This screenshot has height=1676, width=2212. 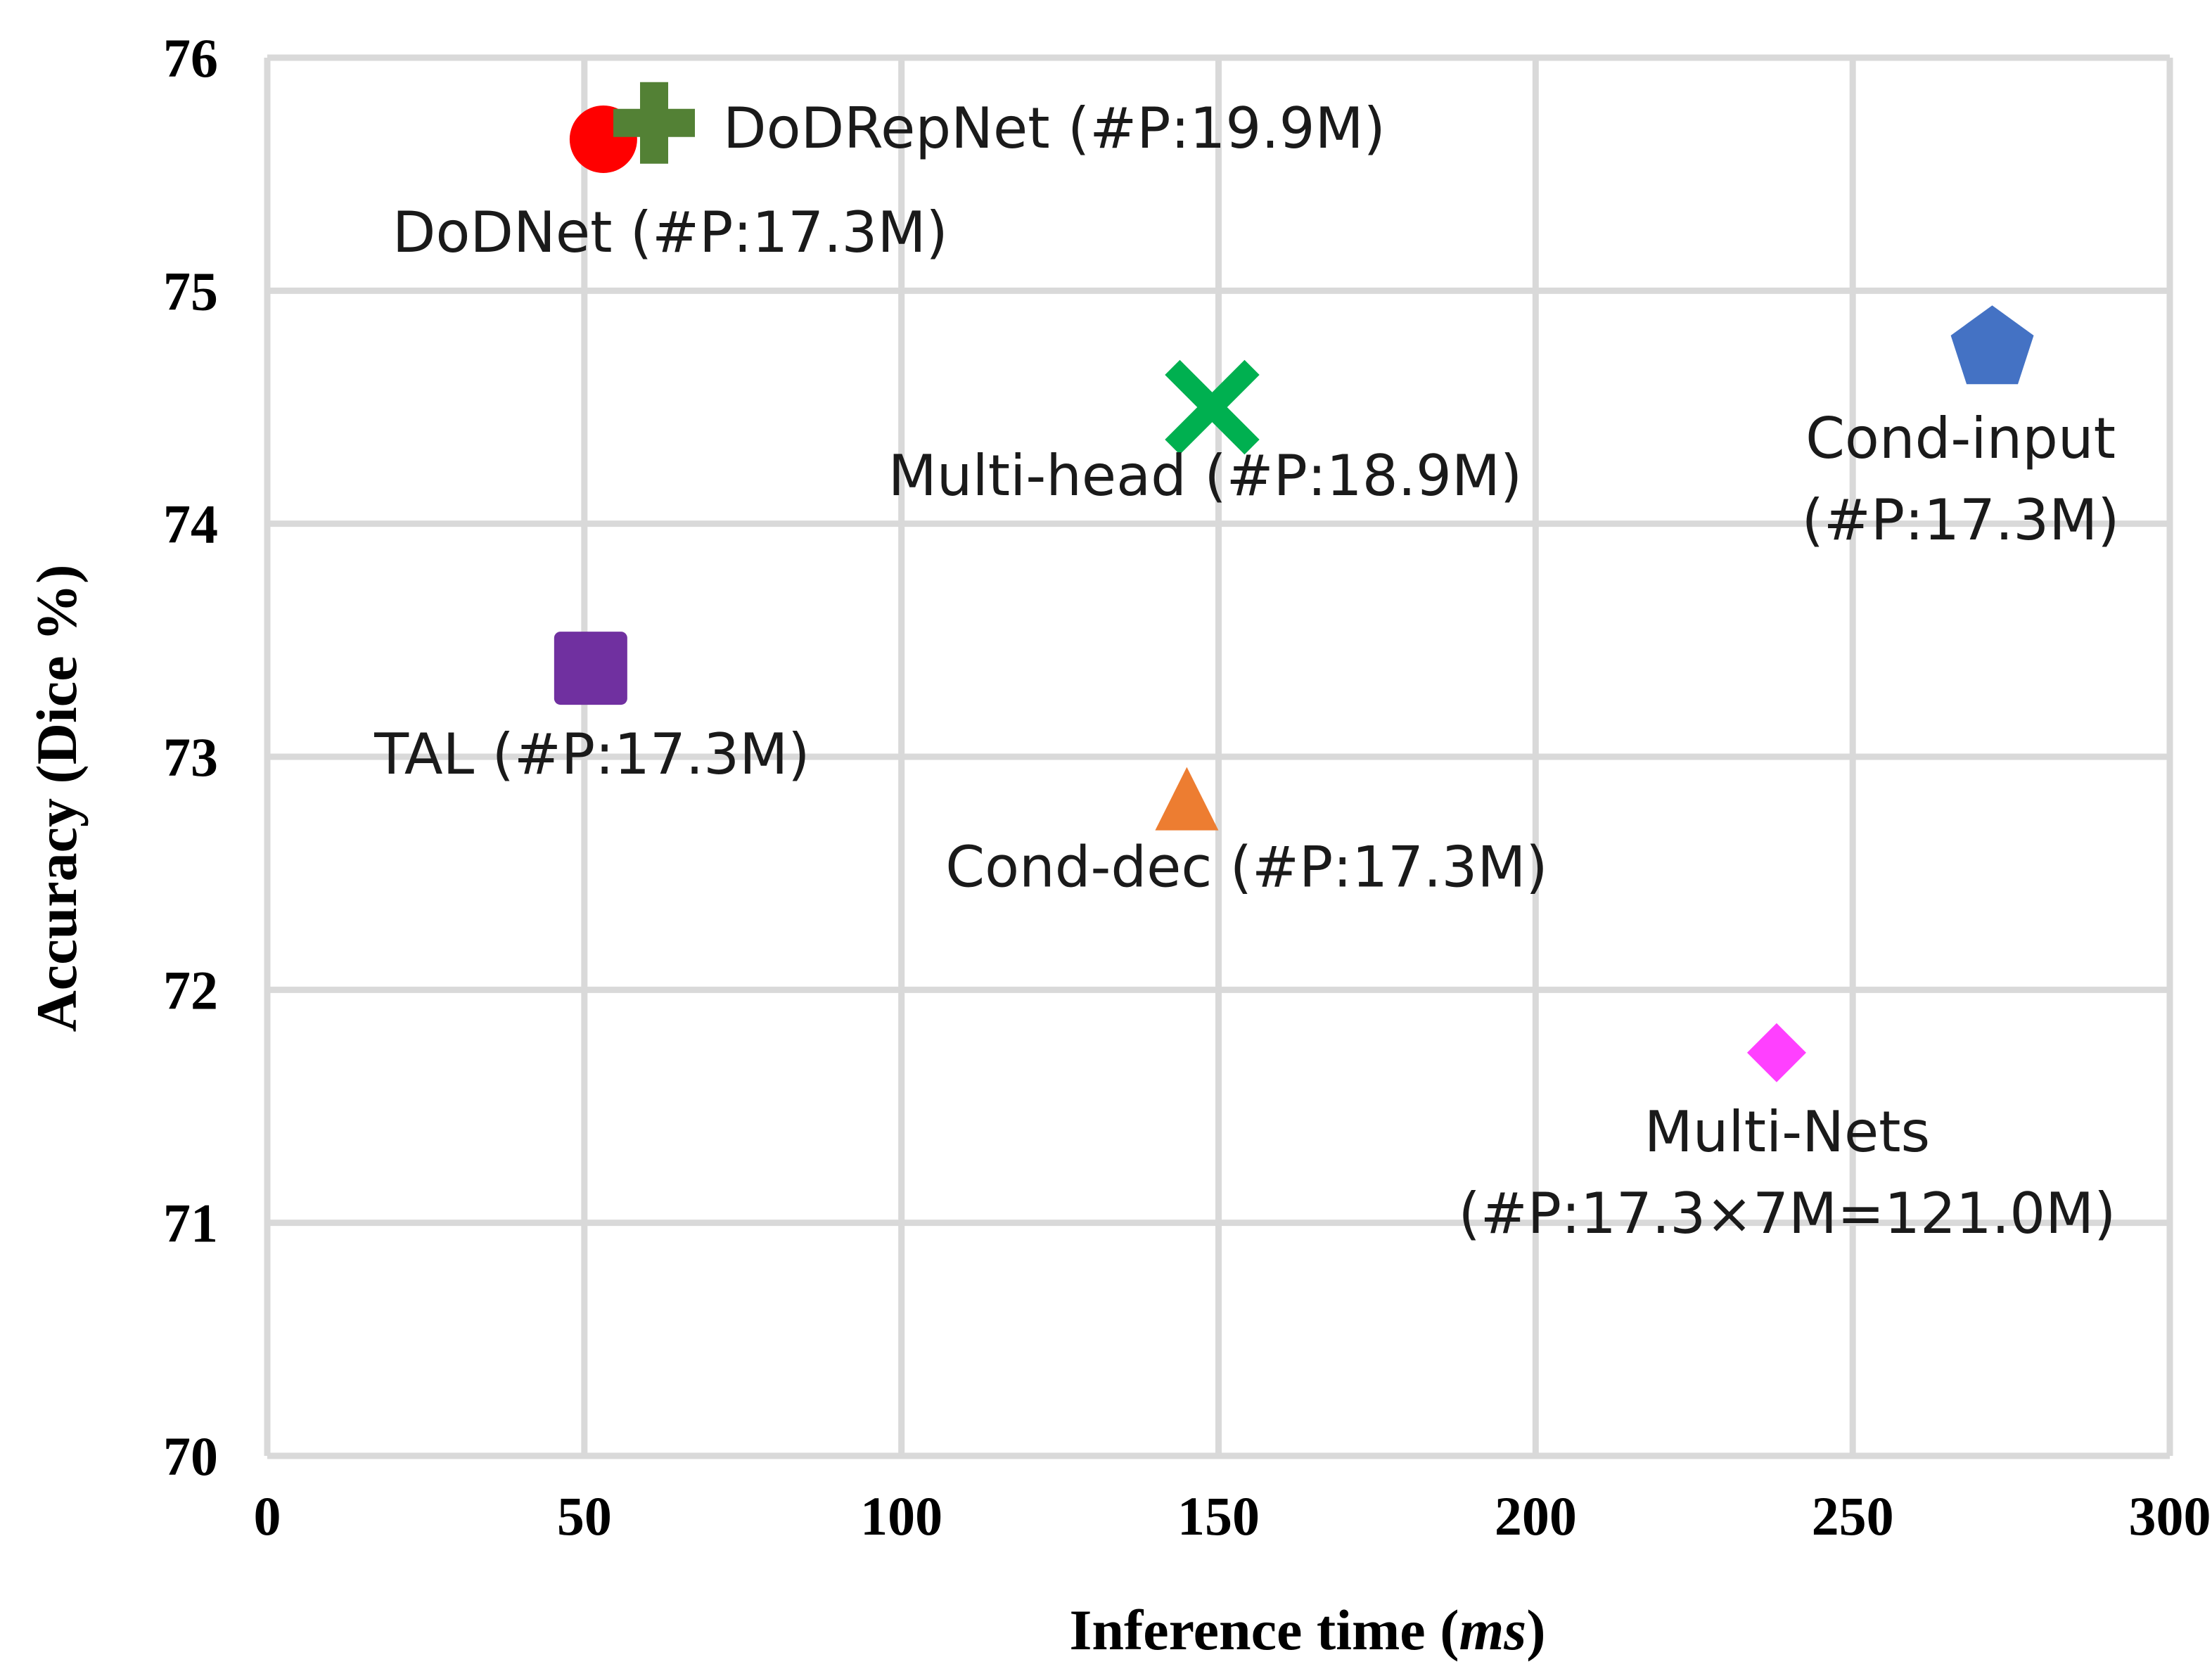 What do you see at coordinates (1246, 867) in the screenshot?
I see `point-label: Cond-dec (#P:17.3M)` at bounding box center [1246, 867].